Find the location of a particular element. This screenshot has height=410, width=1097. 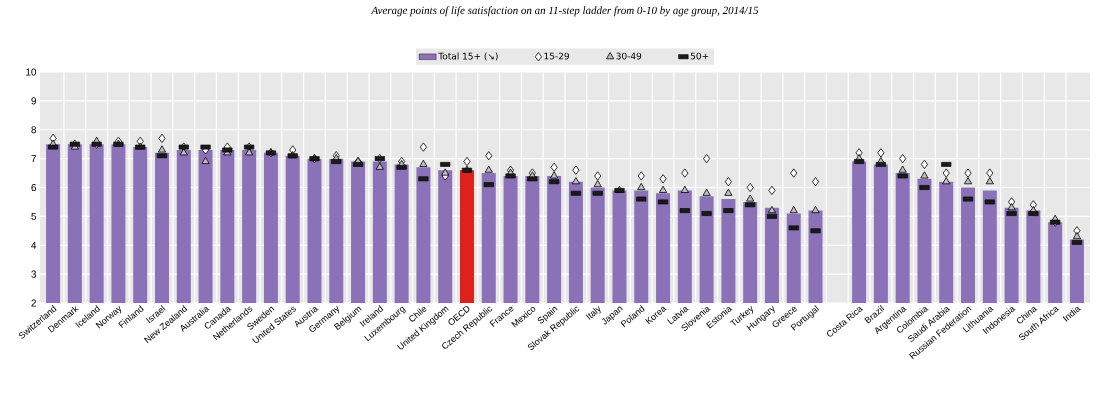

y-tick-label: 7 is located at coordinates (33, 159).